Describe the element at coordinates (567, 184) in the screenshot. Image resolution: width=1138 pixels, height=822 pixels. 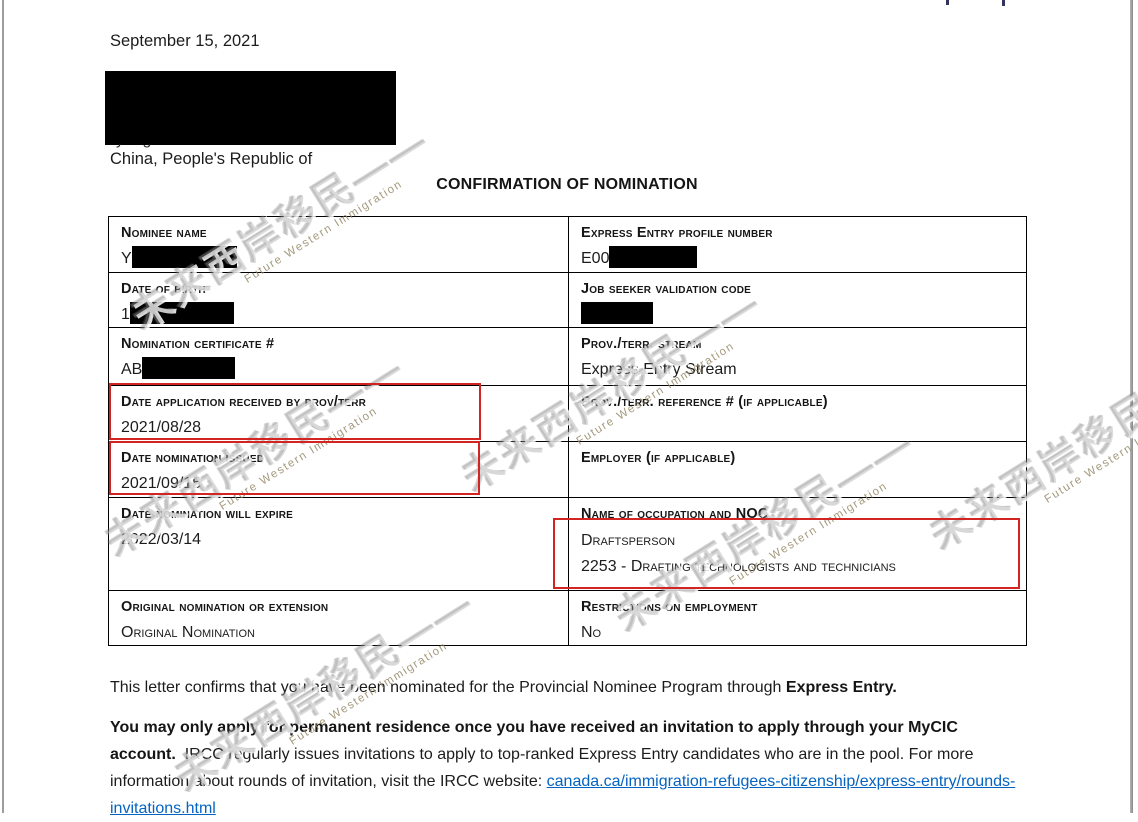
I see `document-title: CONFIRMATION OF NOMINATION` at that location.